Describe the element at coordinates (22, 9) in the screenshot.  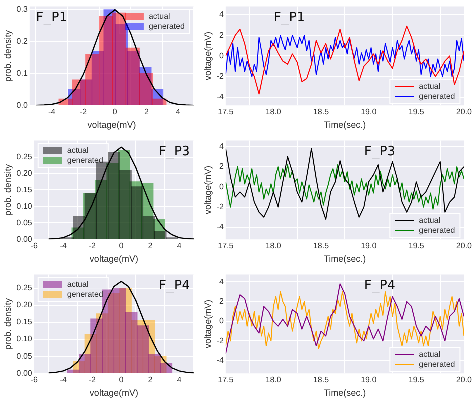
I see `y-tick-label: 0.3` at that location.